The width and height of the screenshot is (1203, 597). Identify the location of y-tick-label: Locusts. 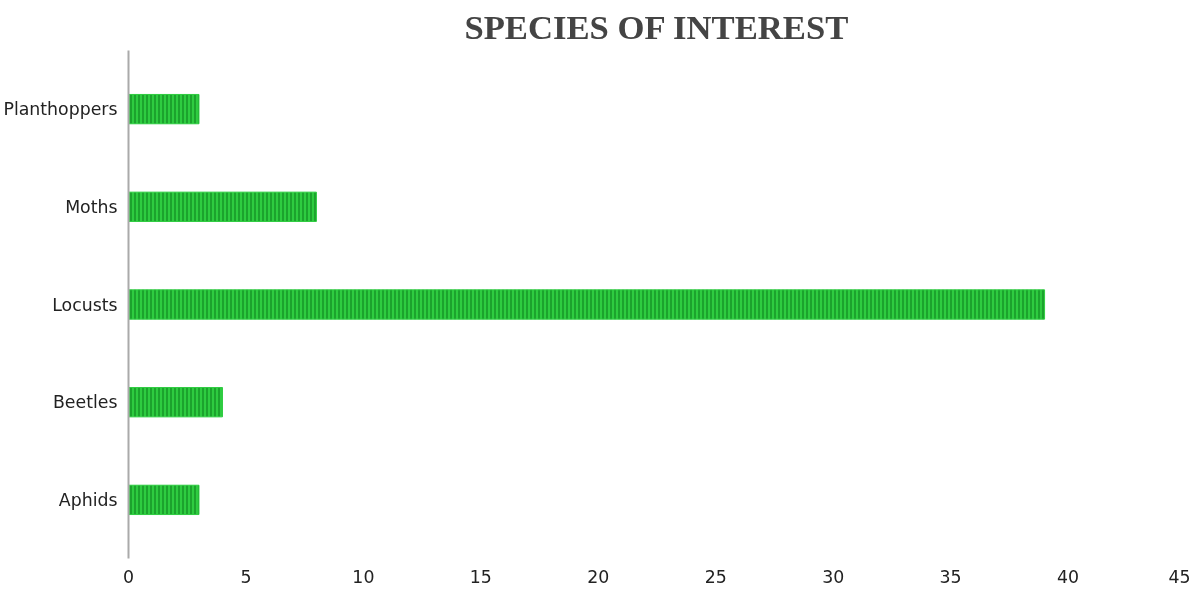
(85, 304).